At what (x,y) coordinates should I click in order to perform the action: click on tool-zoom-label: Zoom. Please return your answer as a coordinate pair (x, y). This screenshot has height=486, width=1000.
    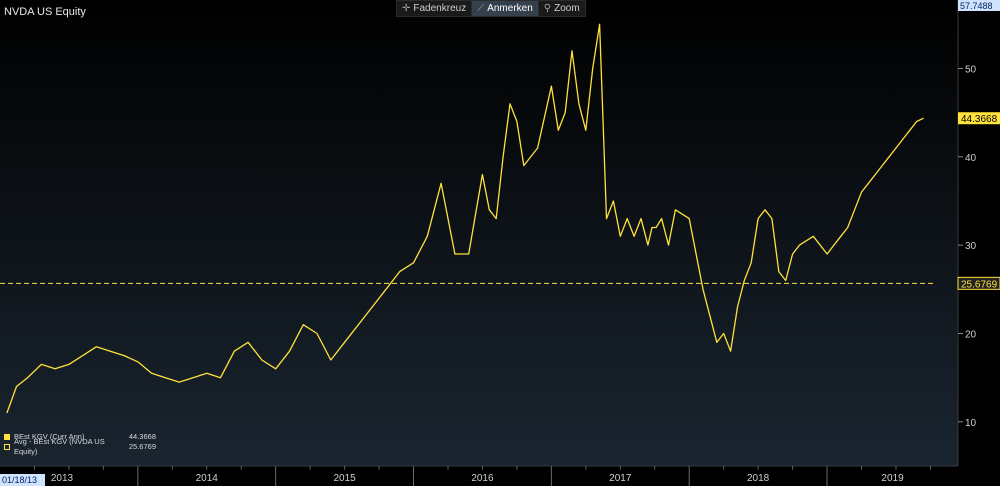
    Looking at the image, I should click on (567, 8).